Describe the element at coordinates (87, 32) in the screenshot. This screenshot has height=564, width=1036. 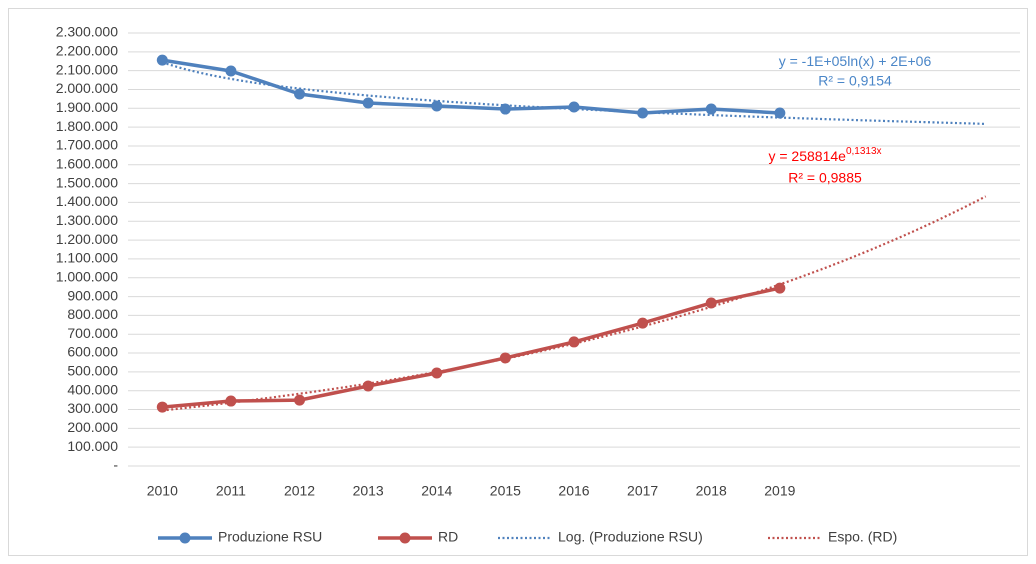
I see `y-tick-label: 2.300.000` at that location.